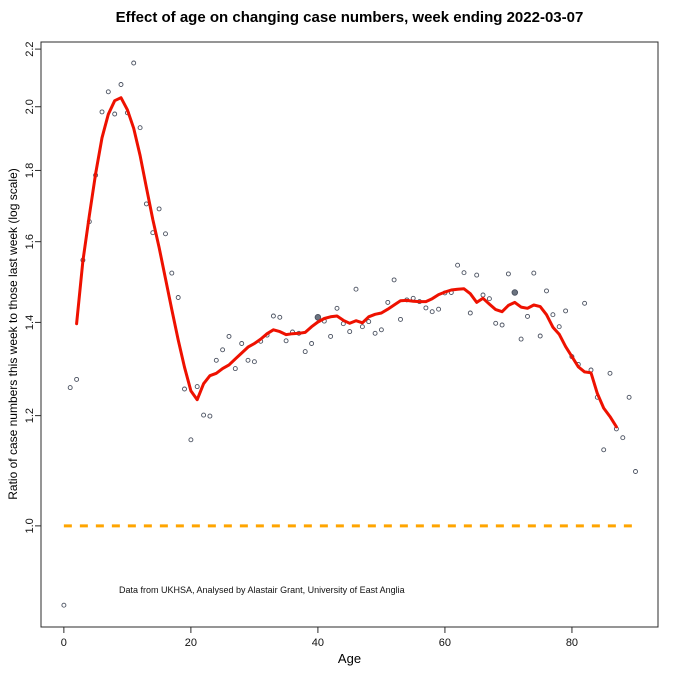 Image resolution: width=680 pixels, height=680 pixels. What do you see at coordinates (30, 48) in the screenshot?
I see `y-tick-label: 2.2` at bounding box center [30, 48].